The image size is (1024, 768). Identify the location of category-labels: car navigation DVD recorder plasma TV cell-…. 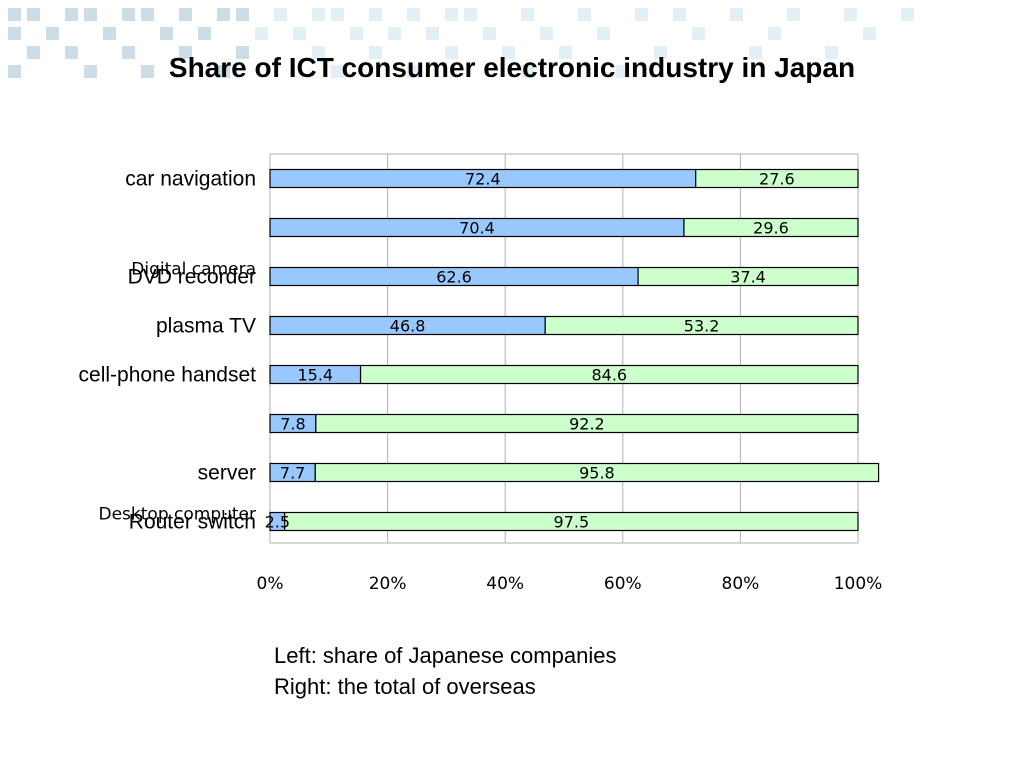
(168, 351).